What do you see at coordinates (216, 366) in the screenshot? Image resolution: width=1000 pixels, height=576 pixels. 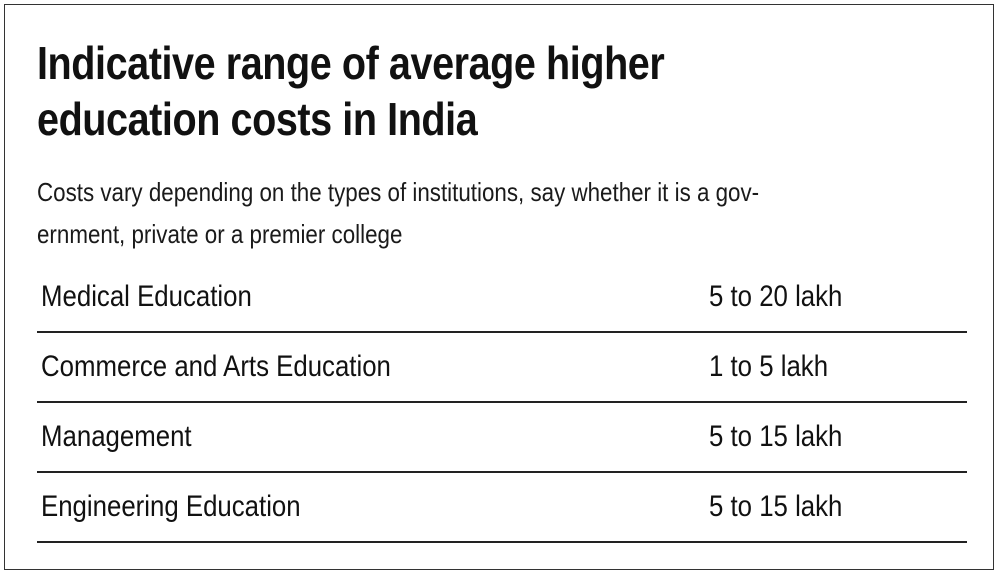 I see `row-label: Commerce and Arts Education` at bounding box center [216, 366].